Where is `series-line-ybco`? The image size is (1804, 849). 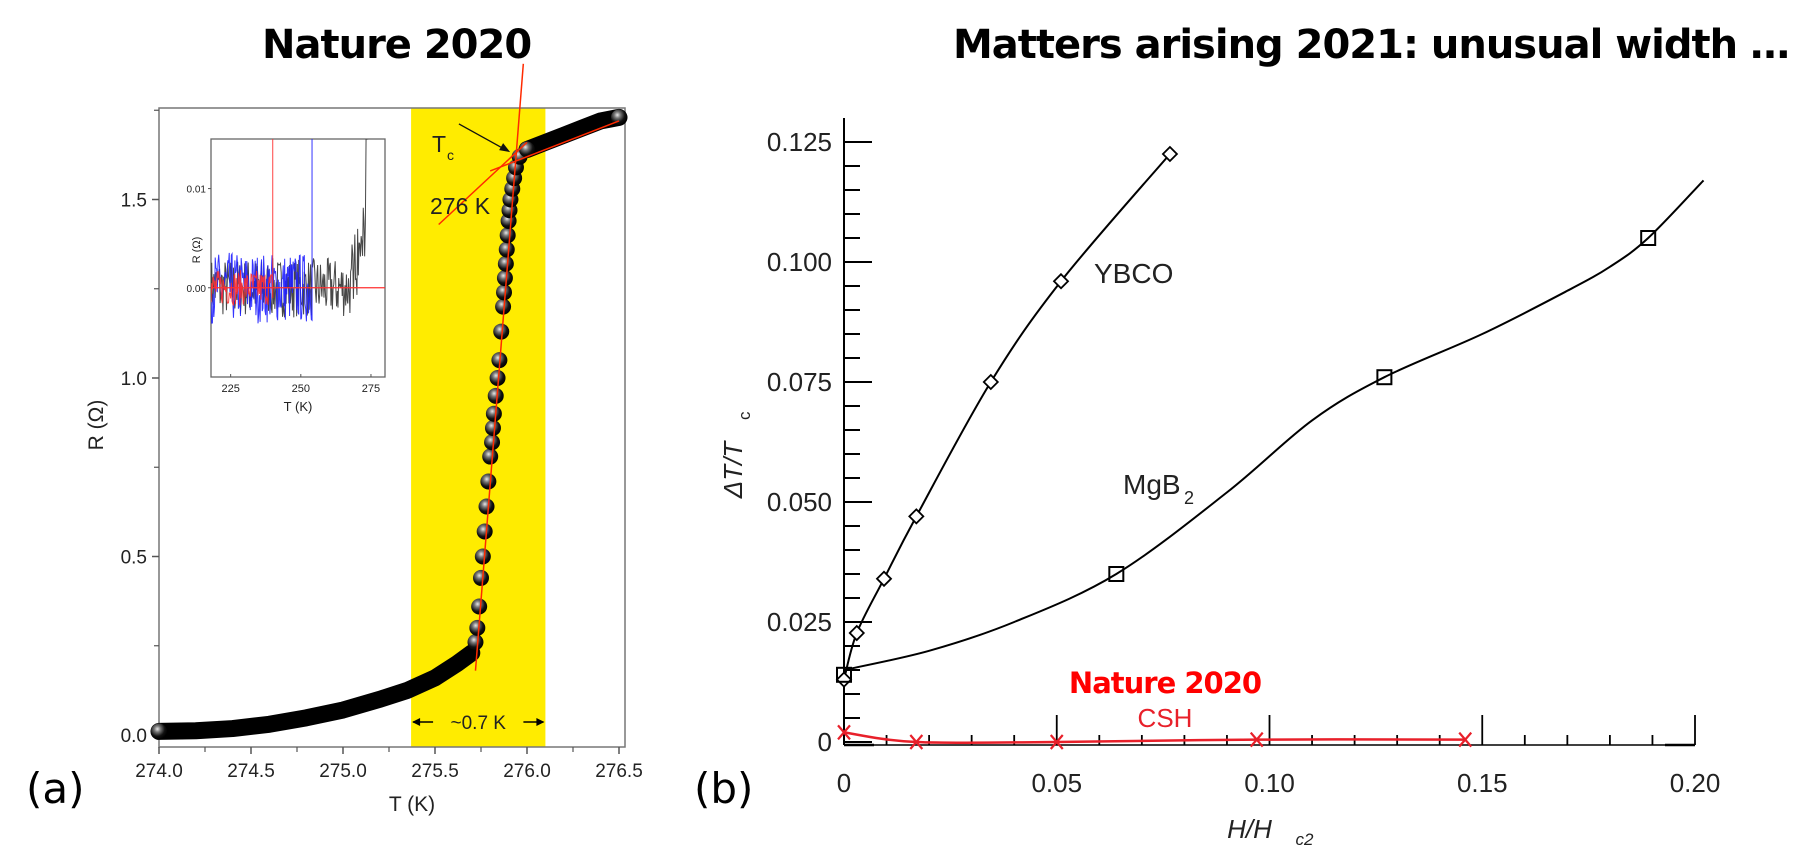
series-line-ybco is located at coordinates (1007, 416).